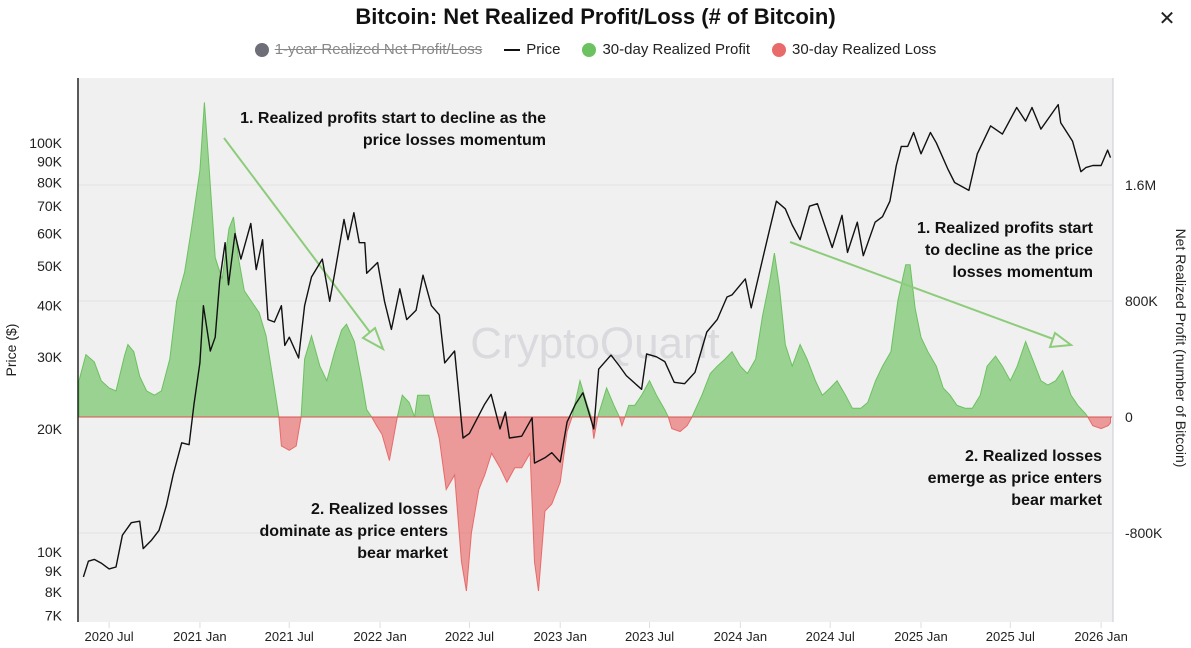  Describe the element at coordinates (1101, 636) in the screenshot. I see `x-tick-label: 2026 Jan` at that location.